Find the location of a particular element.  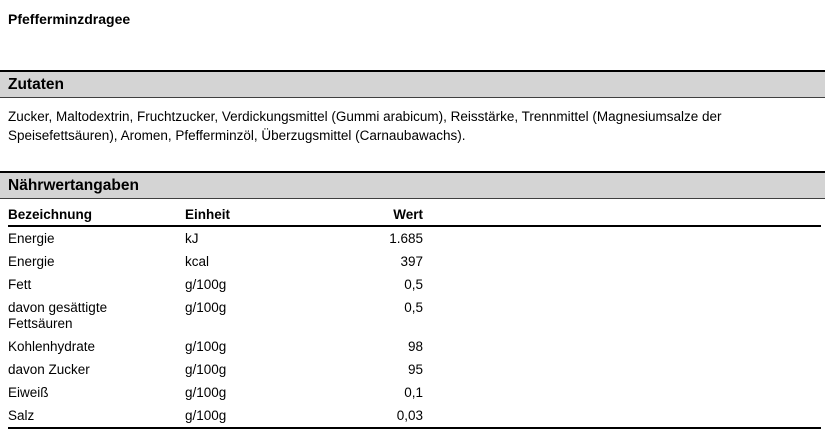

table-row: Energie kcal 397 is located at coordinates (414, 261).